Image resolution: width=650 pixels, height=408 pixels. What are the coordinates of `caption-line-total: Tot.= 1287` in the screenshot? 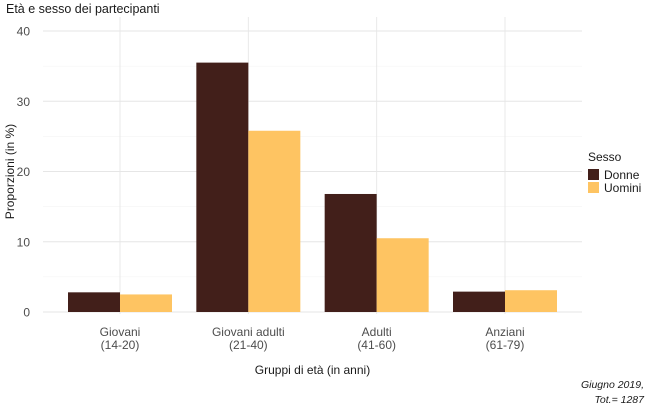 It's located at (619, 400).